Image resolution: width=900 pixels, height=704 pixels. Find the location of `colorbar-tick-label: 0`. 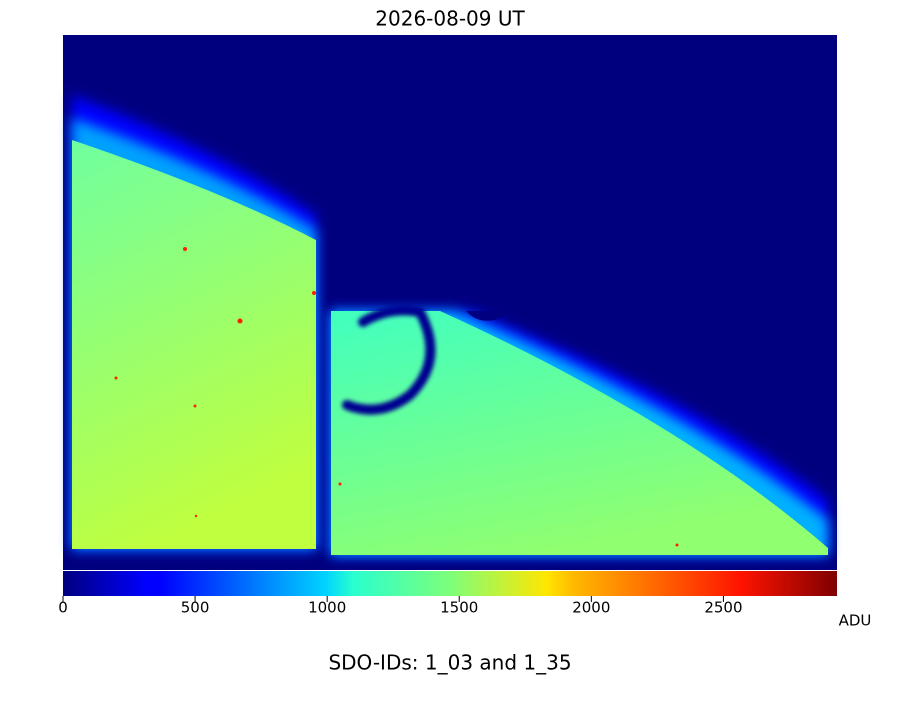

colorbar-tick-label: 0 is located at coordinates (63, 608).